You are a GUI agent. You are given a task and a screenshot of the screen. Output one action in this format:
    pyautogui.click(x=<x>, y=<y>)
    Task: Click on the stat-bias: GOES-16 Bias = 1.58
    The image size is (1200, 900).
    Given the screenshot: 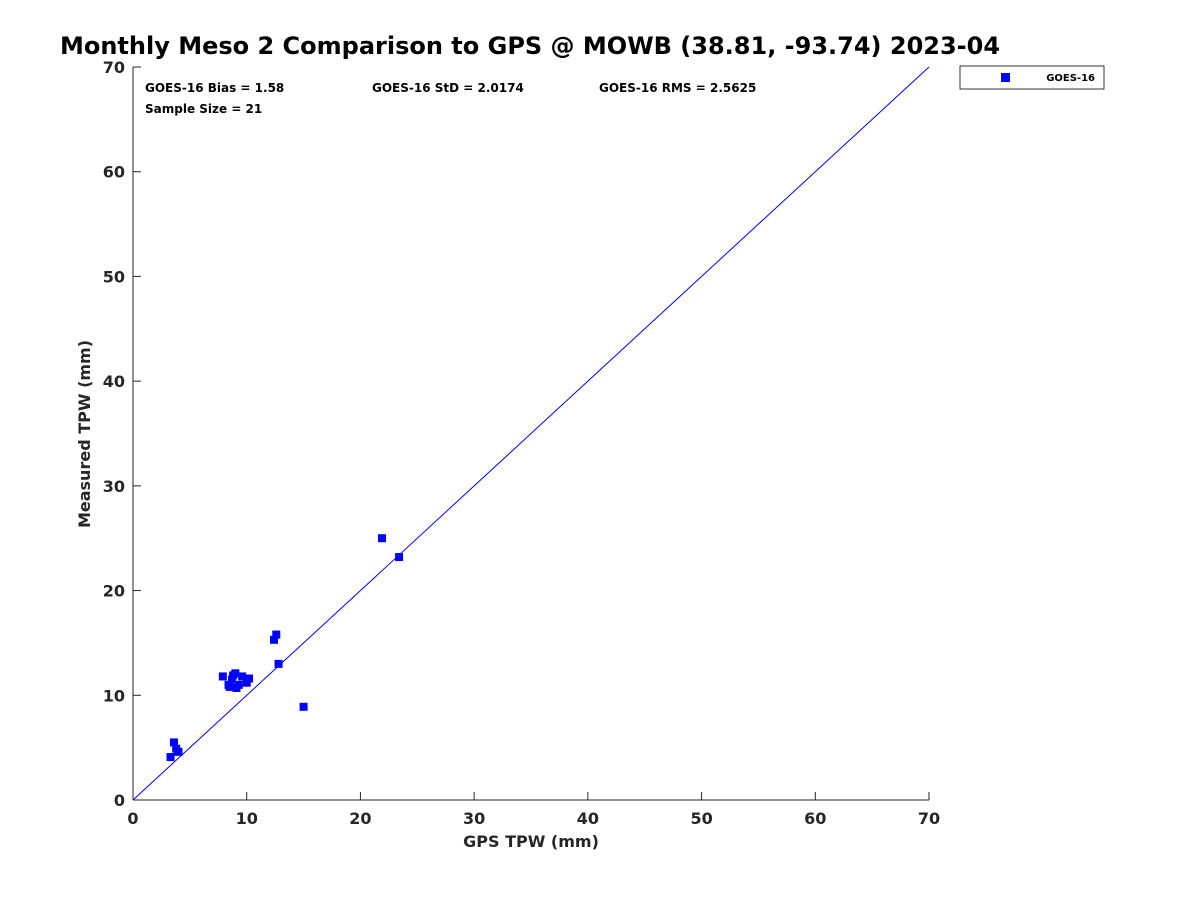 What is the action you would take?
    pyautogui.click(x=214, y=88)
    